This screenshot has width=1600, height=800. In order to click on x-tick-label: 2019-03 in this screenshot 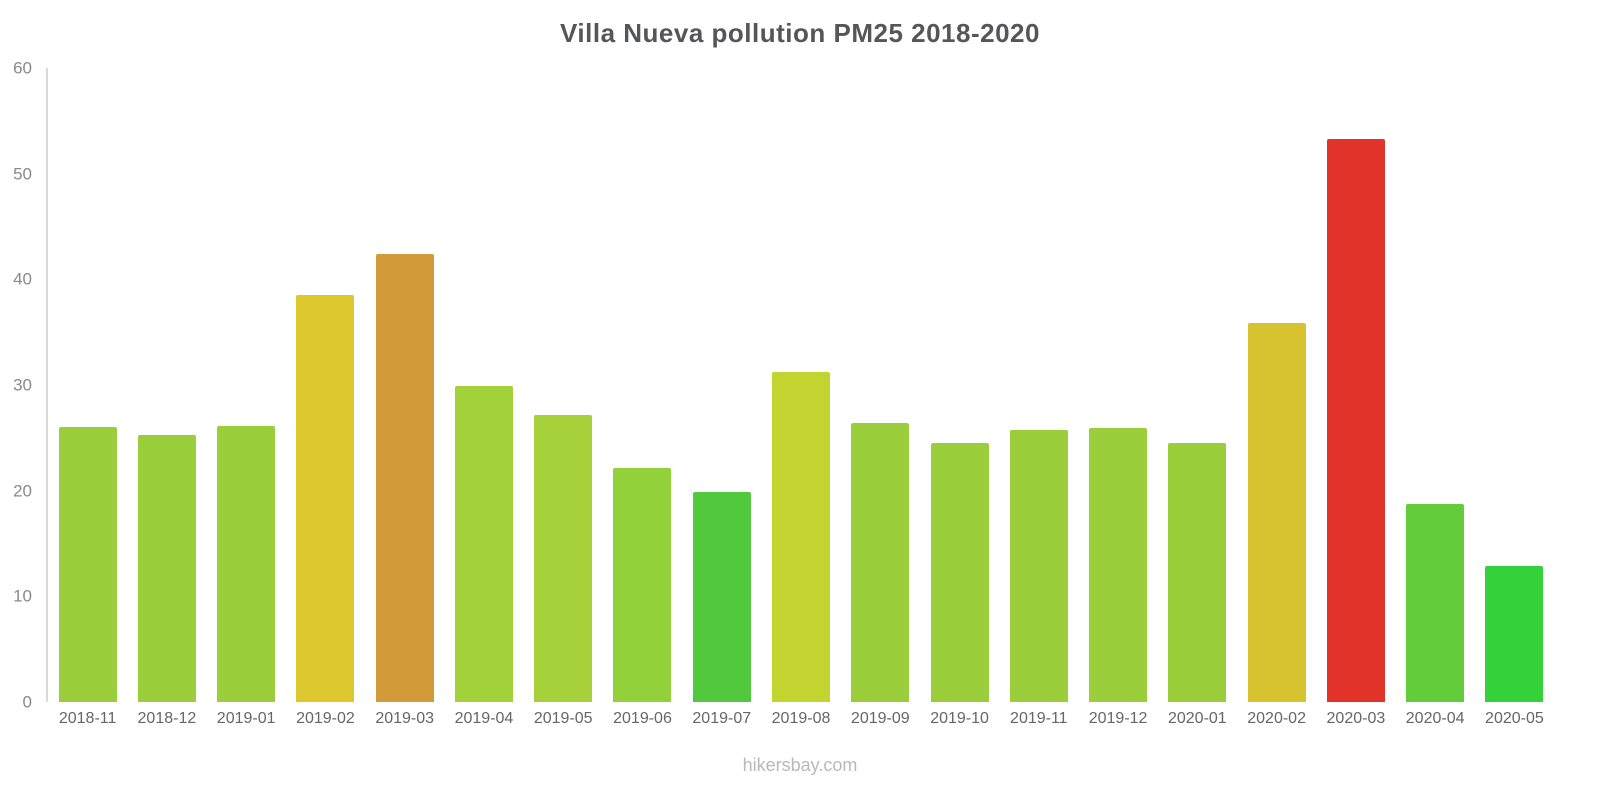, I will do `click(405, 718)`.